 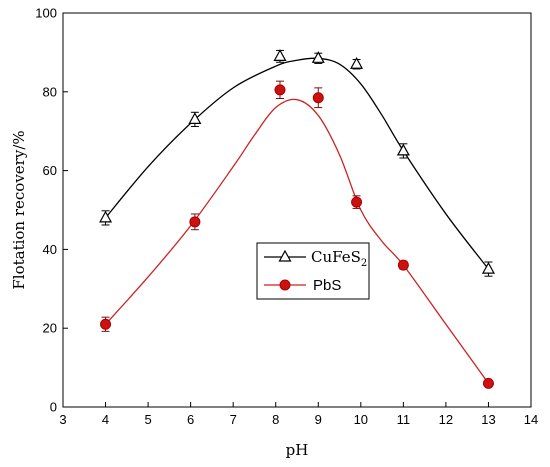 What do you see at coordinates (327, 285) in the screenshot?
I see `legend-label-pbs: PbS` at bounding box center [327, 285].